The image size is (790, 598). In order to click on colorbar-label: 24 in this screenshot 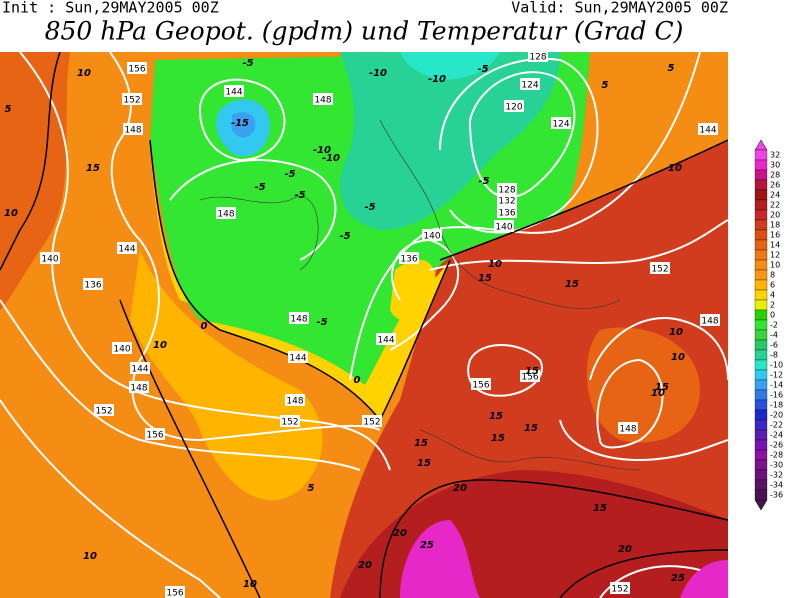, I will do `click(775, 195)`.